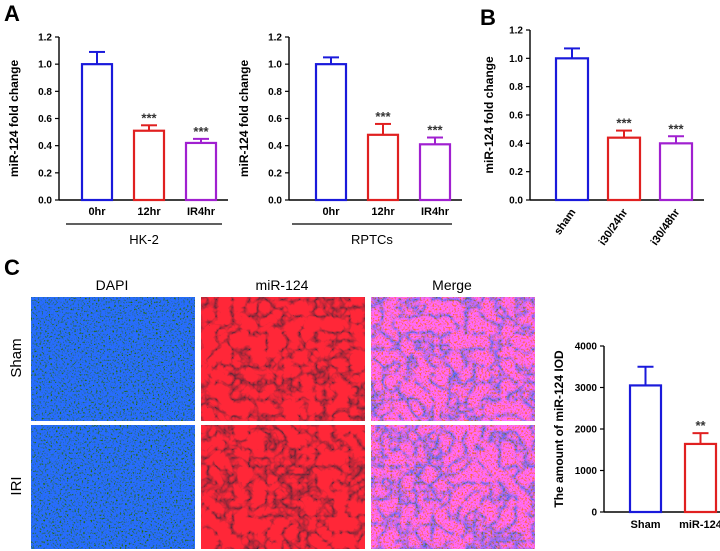  What do you see at coordinates (275, 38) in the screenshot?
I see `a-rptc-ytick-label: 1.2` at bounding box center [275, 38].